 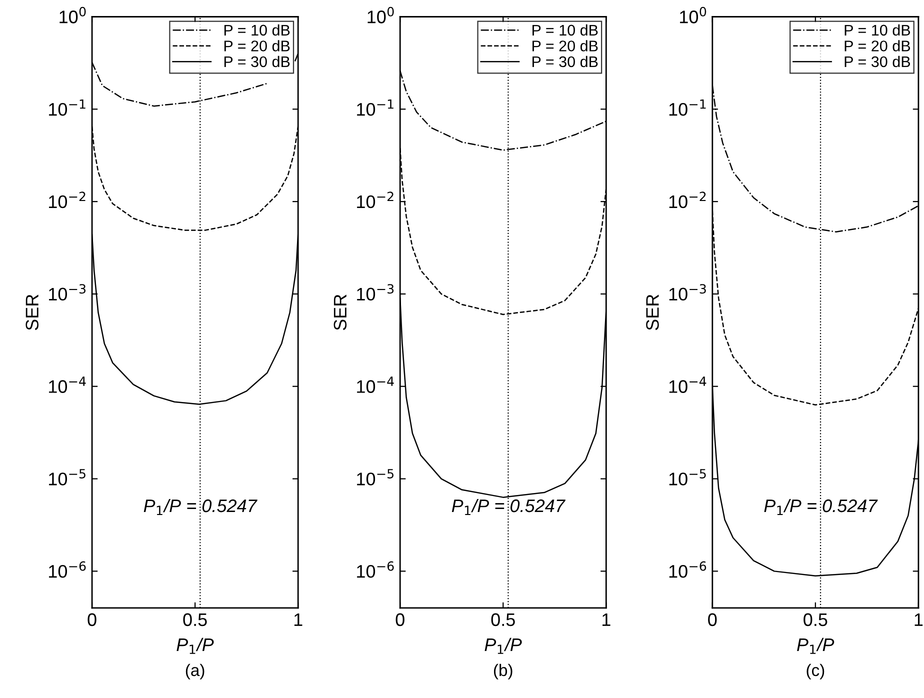 I want to click on text: (b), so click(x=503, y=672).